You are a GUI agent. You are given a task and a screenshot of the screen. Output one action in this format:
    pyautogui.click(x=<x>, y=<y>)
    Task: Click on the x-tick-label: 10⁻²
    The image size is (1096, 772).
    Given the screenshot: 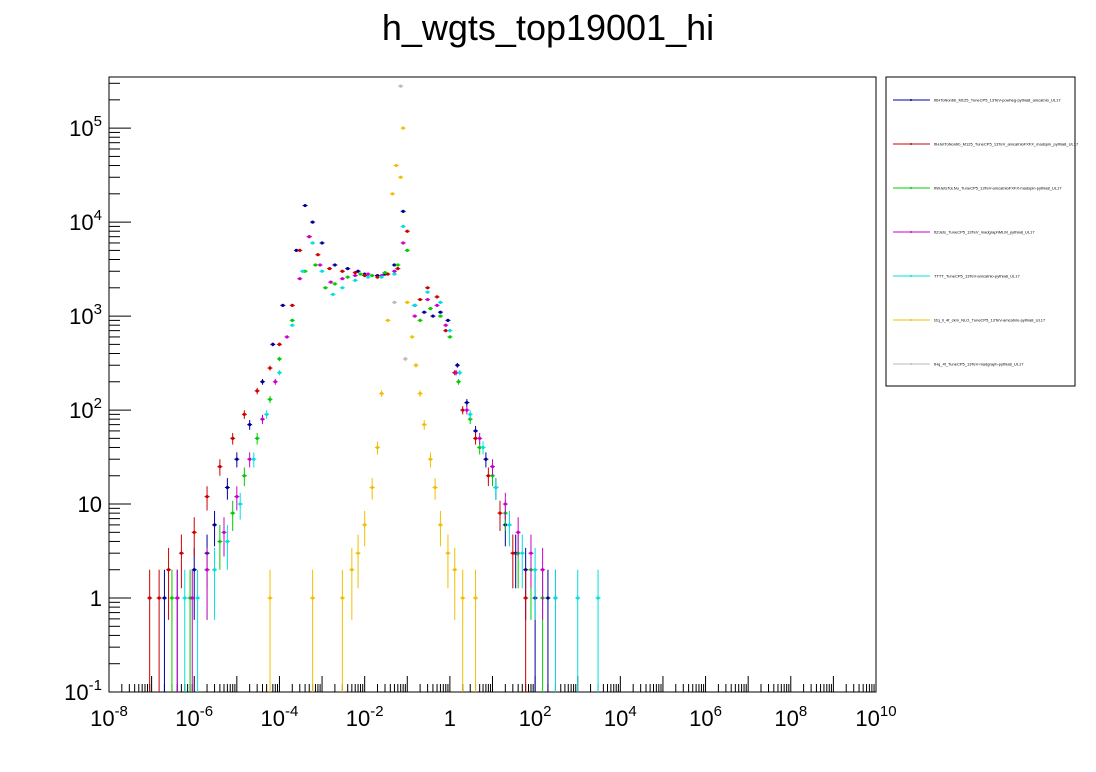 What is the action you would take?
    pyautogui.click(x=365, y=717)
    